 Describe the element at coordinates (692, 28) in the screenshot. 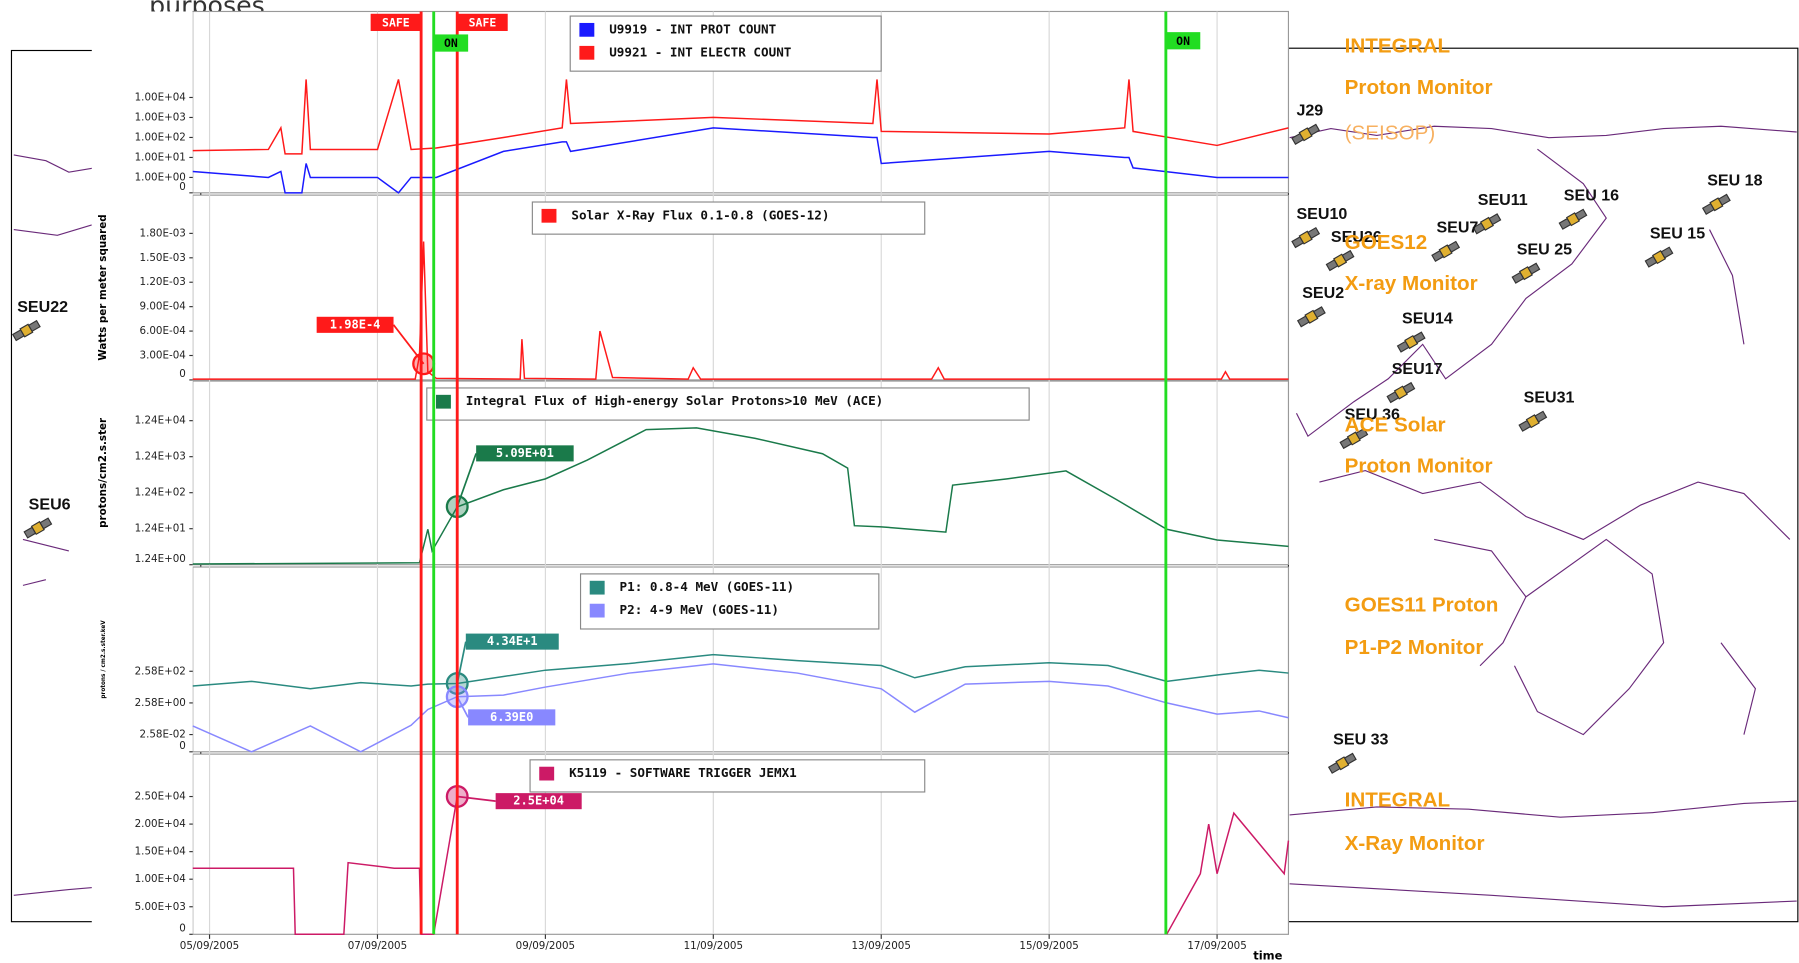

I see `legend-label: U9919 - INT PROT COUNT` at that location.